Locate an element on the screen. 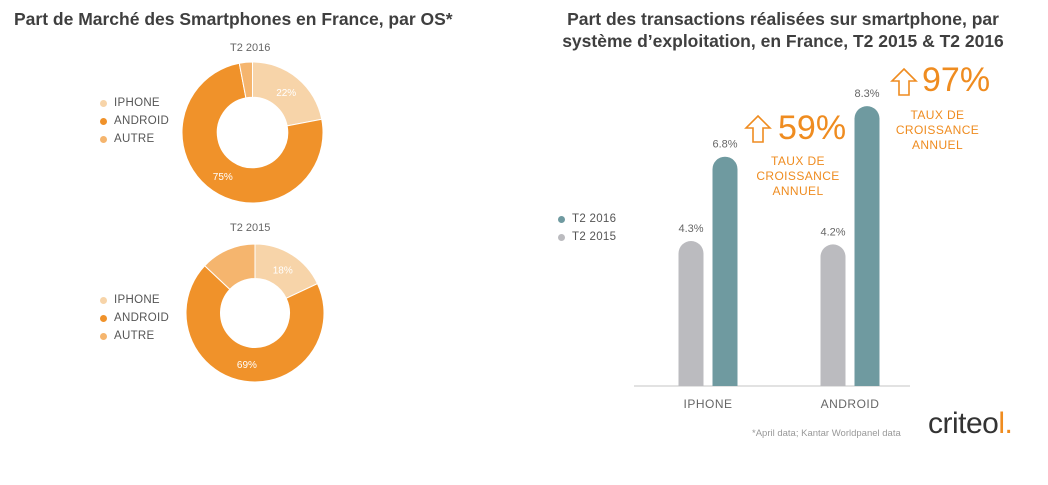  bar-legend: T2 2016 T2 2015 is located at coordinates (587, 228).